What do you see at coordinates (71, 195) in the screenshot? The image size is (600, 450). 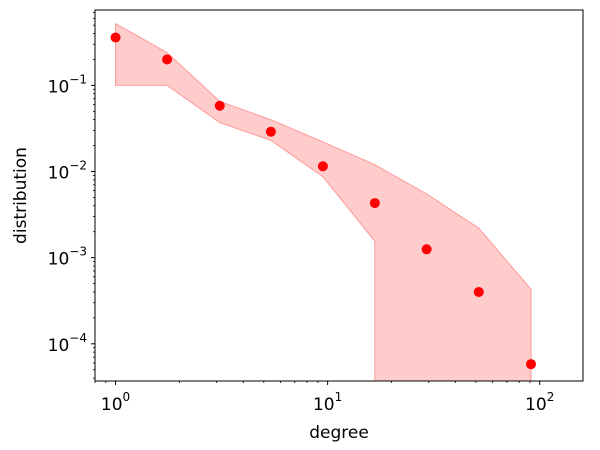 I see `y-axis-ticks: 10⁻¹ 10⁻² 10⁻³ 10⁻⁴` at bounding box center [71, 195].